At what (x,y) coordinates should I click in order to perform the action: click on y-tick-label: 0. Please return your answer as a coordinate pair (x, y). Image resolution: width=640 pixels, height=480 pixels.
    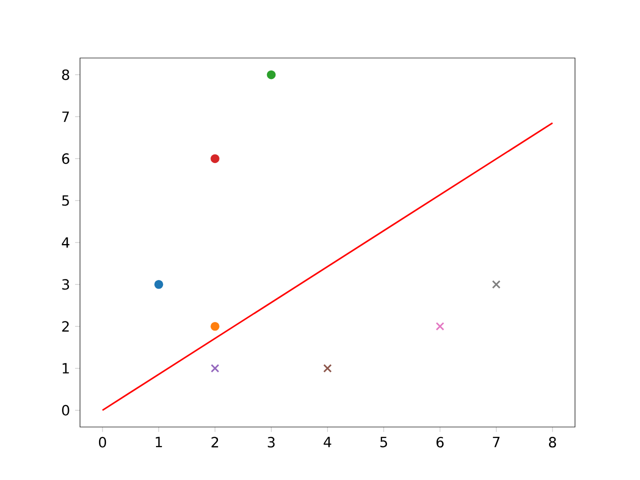
    Looking at the image, I should click on (66, 410).